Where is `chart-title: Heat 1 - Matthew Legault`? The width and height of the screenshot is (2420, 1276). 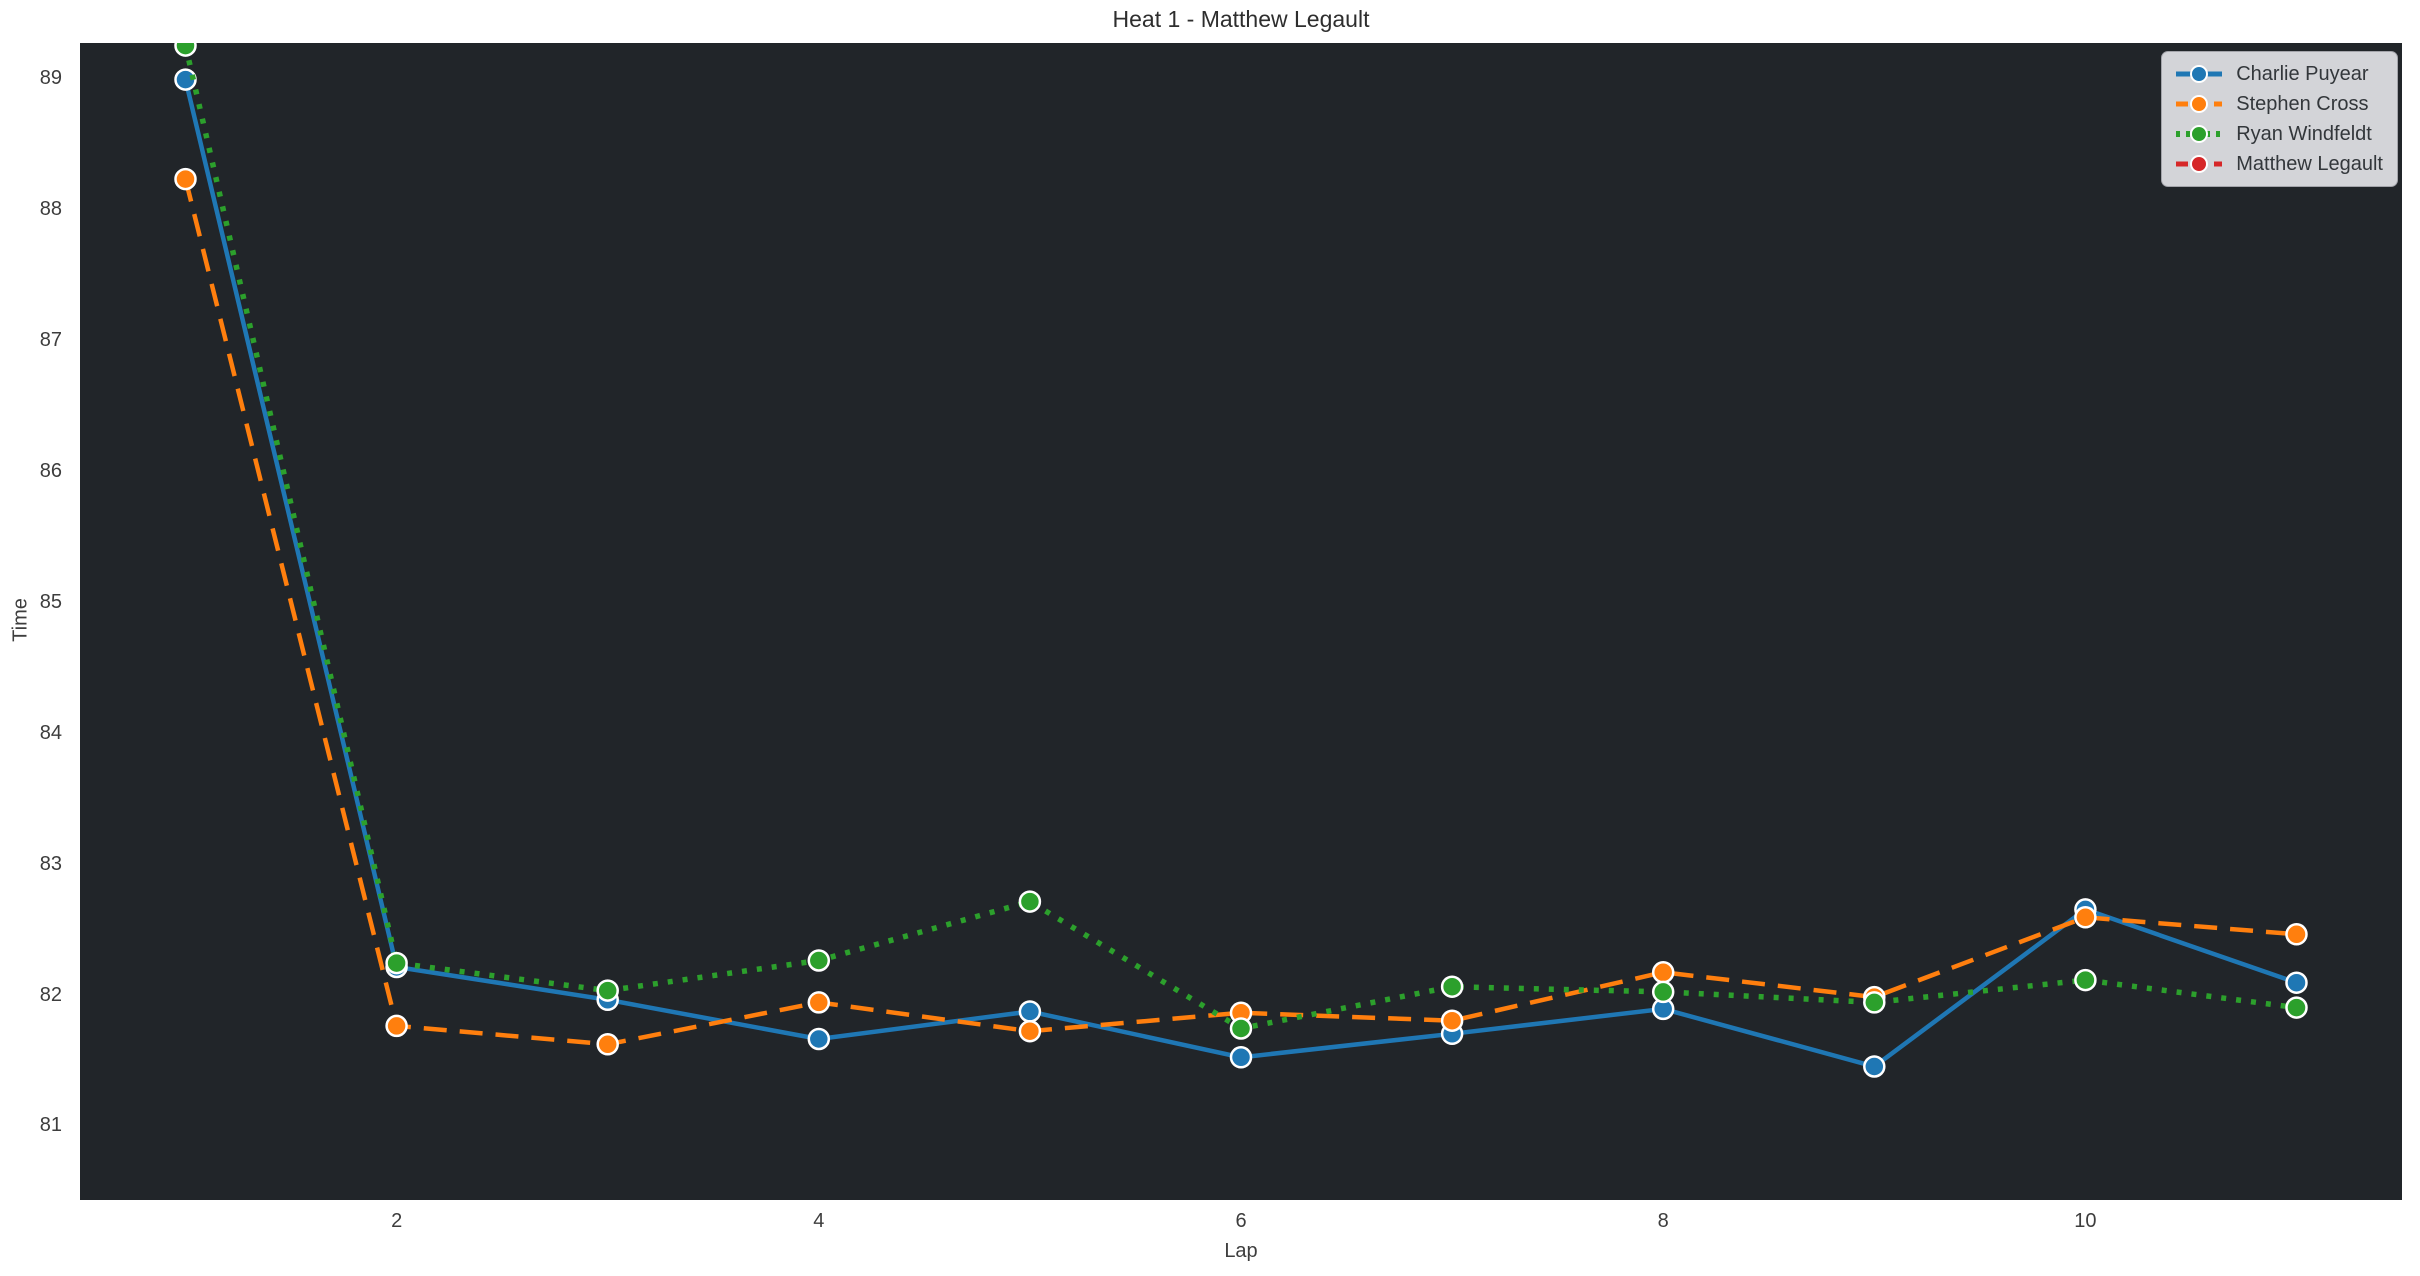 chart-title: Heat 1 - Matthew Legault is located at coordinates (1241, 19).